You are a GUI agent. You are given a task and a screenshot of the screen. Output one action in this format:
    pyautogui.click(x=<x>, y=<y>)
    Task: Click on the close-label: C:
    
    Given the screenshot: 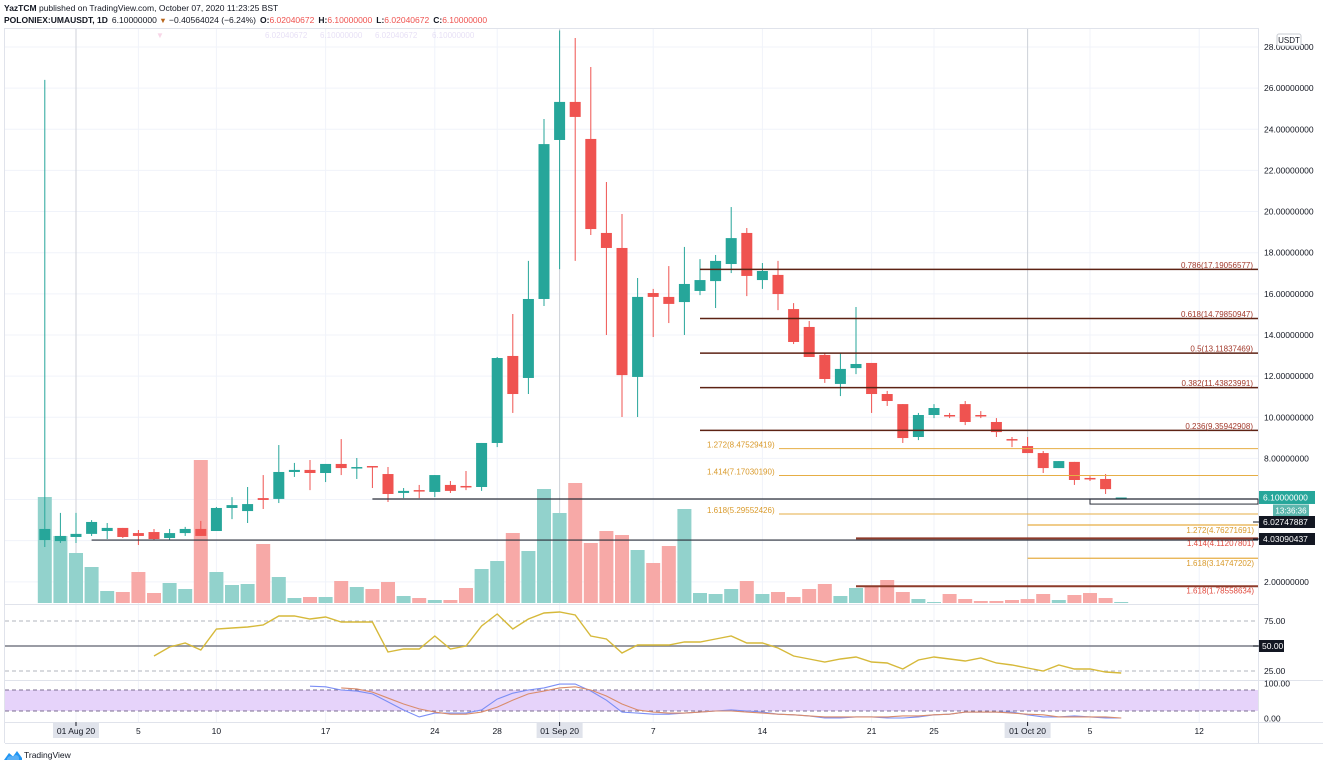 What is the action you would take?
    pyautogui.click(x=437, y=20)
    